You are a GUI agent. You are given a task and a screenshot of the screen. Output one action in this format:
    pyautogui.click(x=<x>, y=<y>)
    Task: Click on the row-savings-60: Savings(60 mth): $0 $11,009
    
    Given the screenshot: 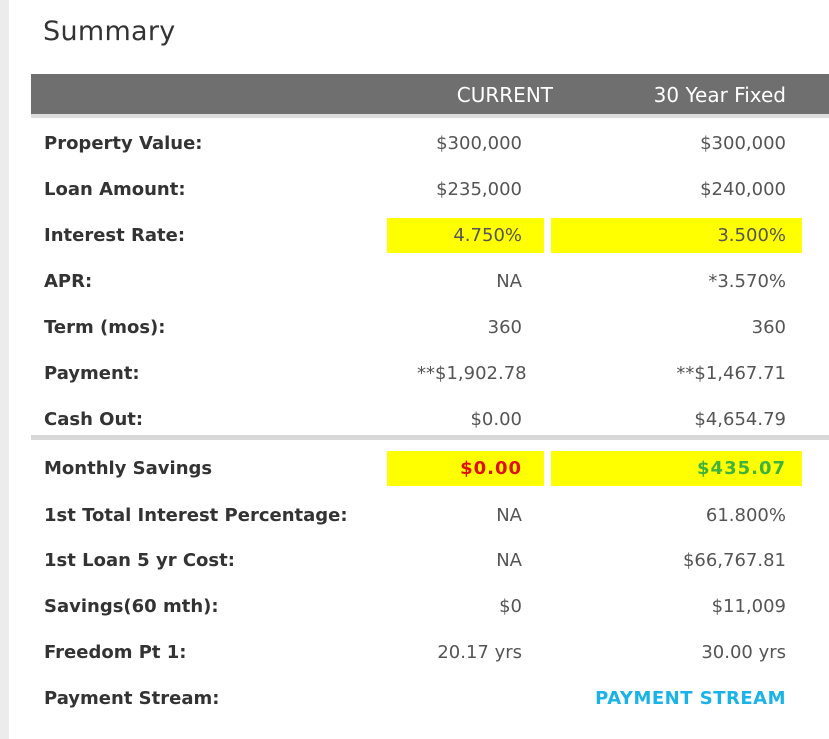 What is the action you would take?
    pyautogui.click(x=430, y=607)
    